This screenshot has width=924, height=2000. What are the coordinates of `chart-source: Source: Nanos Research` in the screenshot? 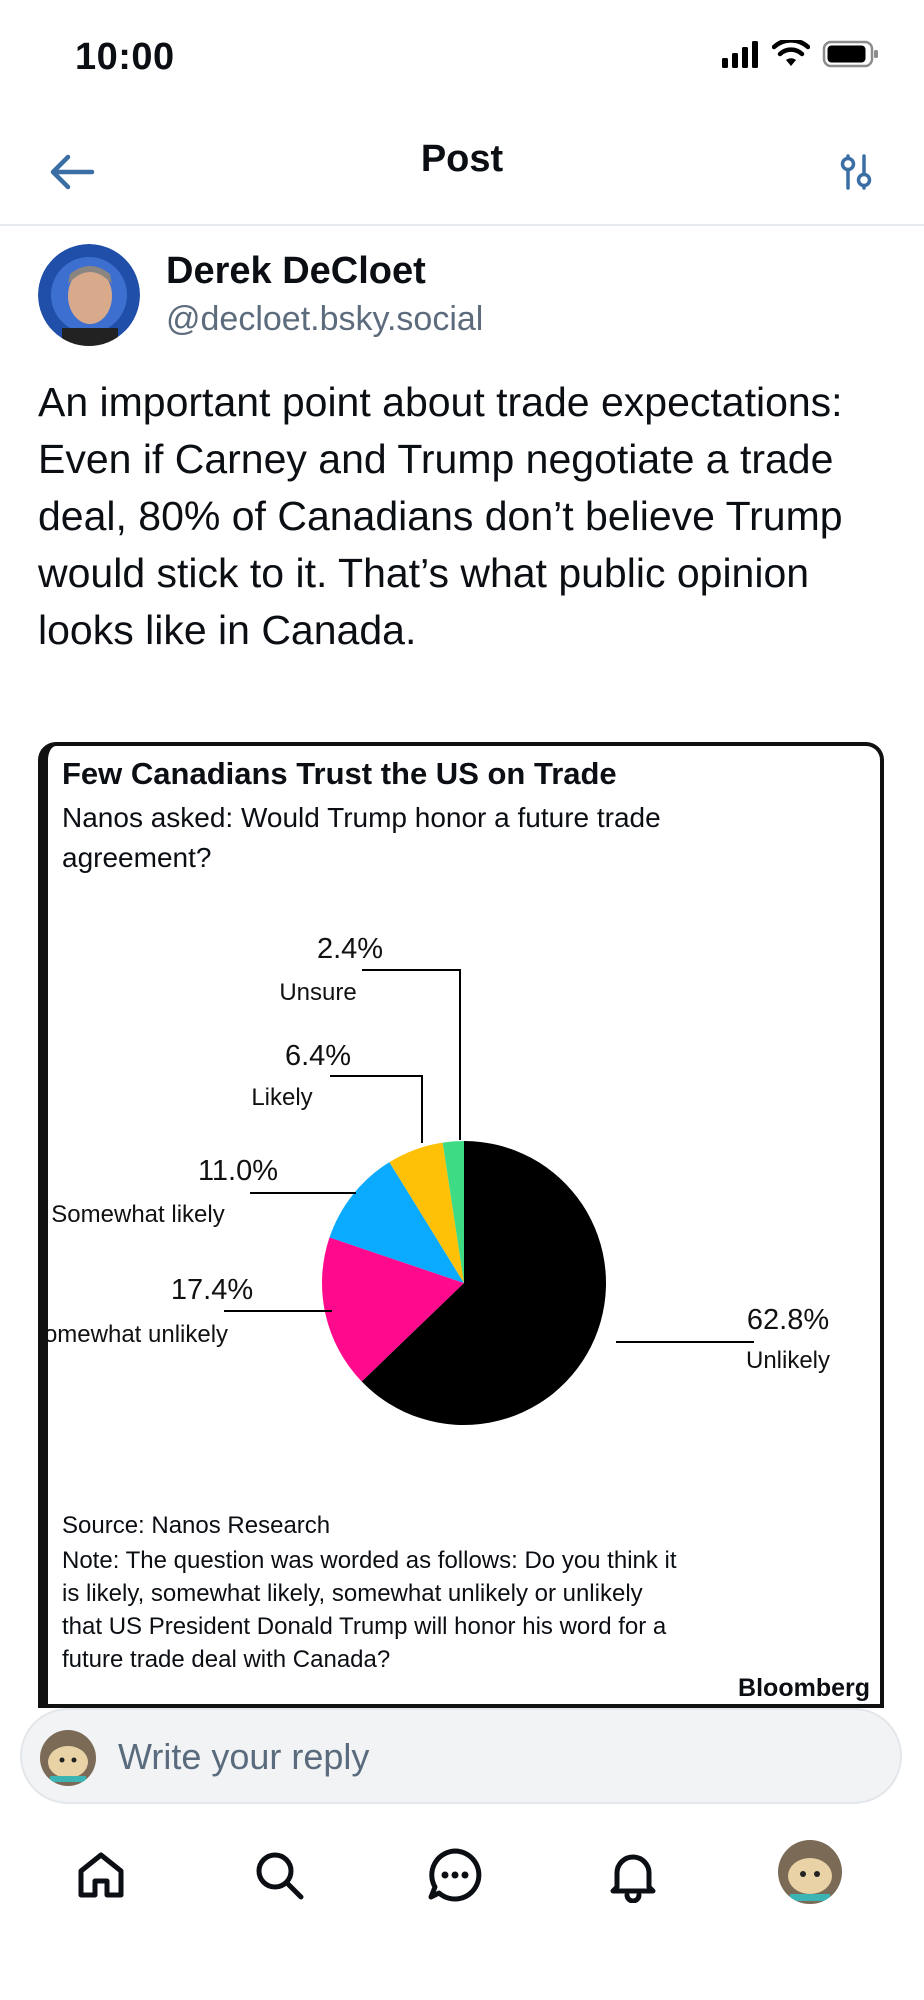 It's located at (196, 1525).